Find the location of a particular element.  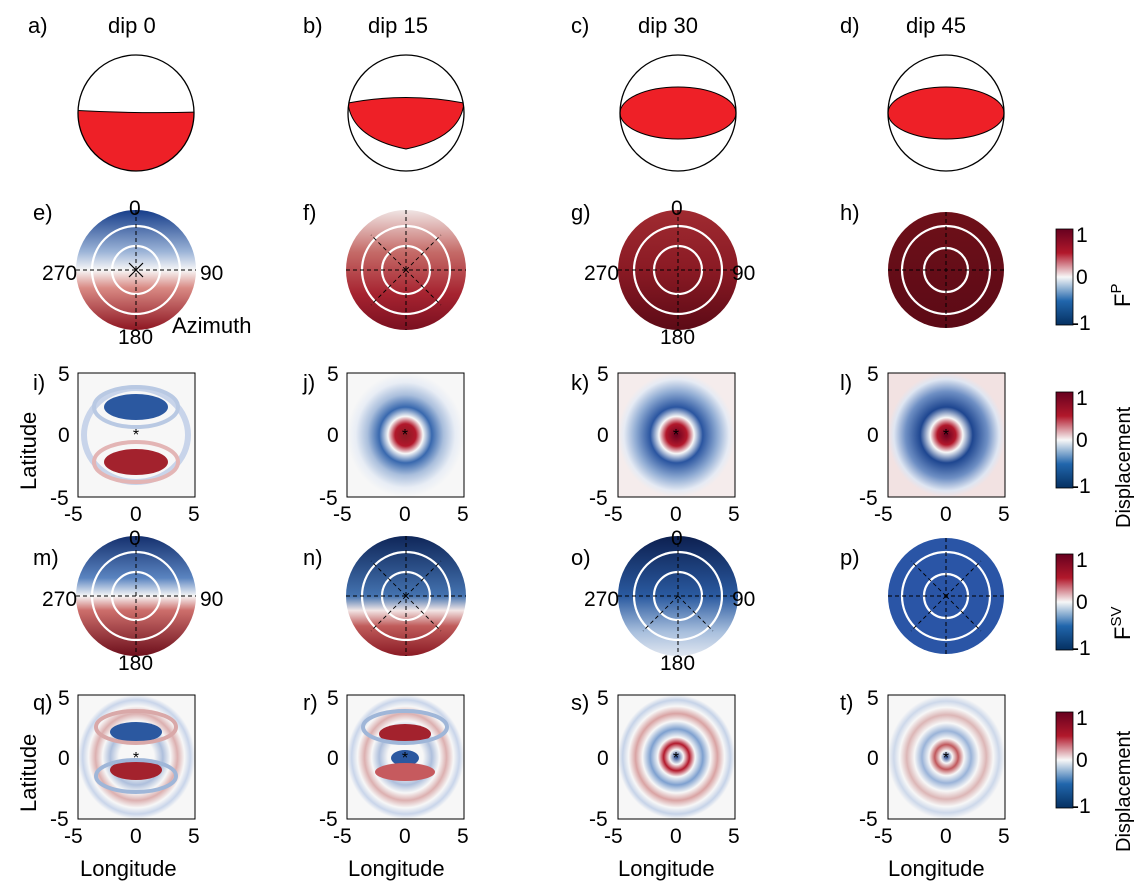

colorbar-sv-displacement: 1 0 -1 Displacement is located at coordinates (1095, 779).